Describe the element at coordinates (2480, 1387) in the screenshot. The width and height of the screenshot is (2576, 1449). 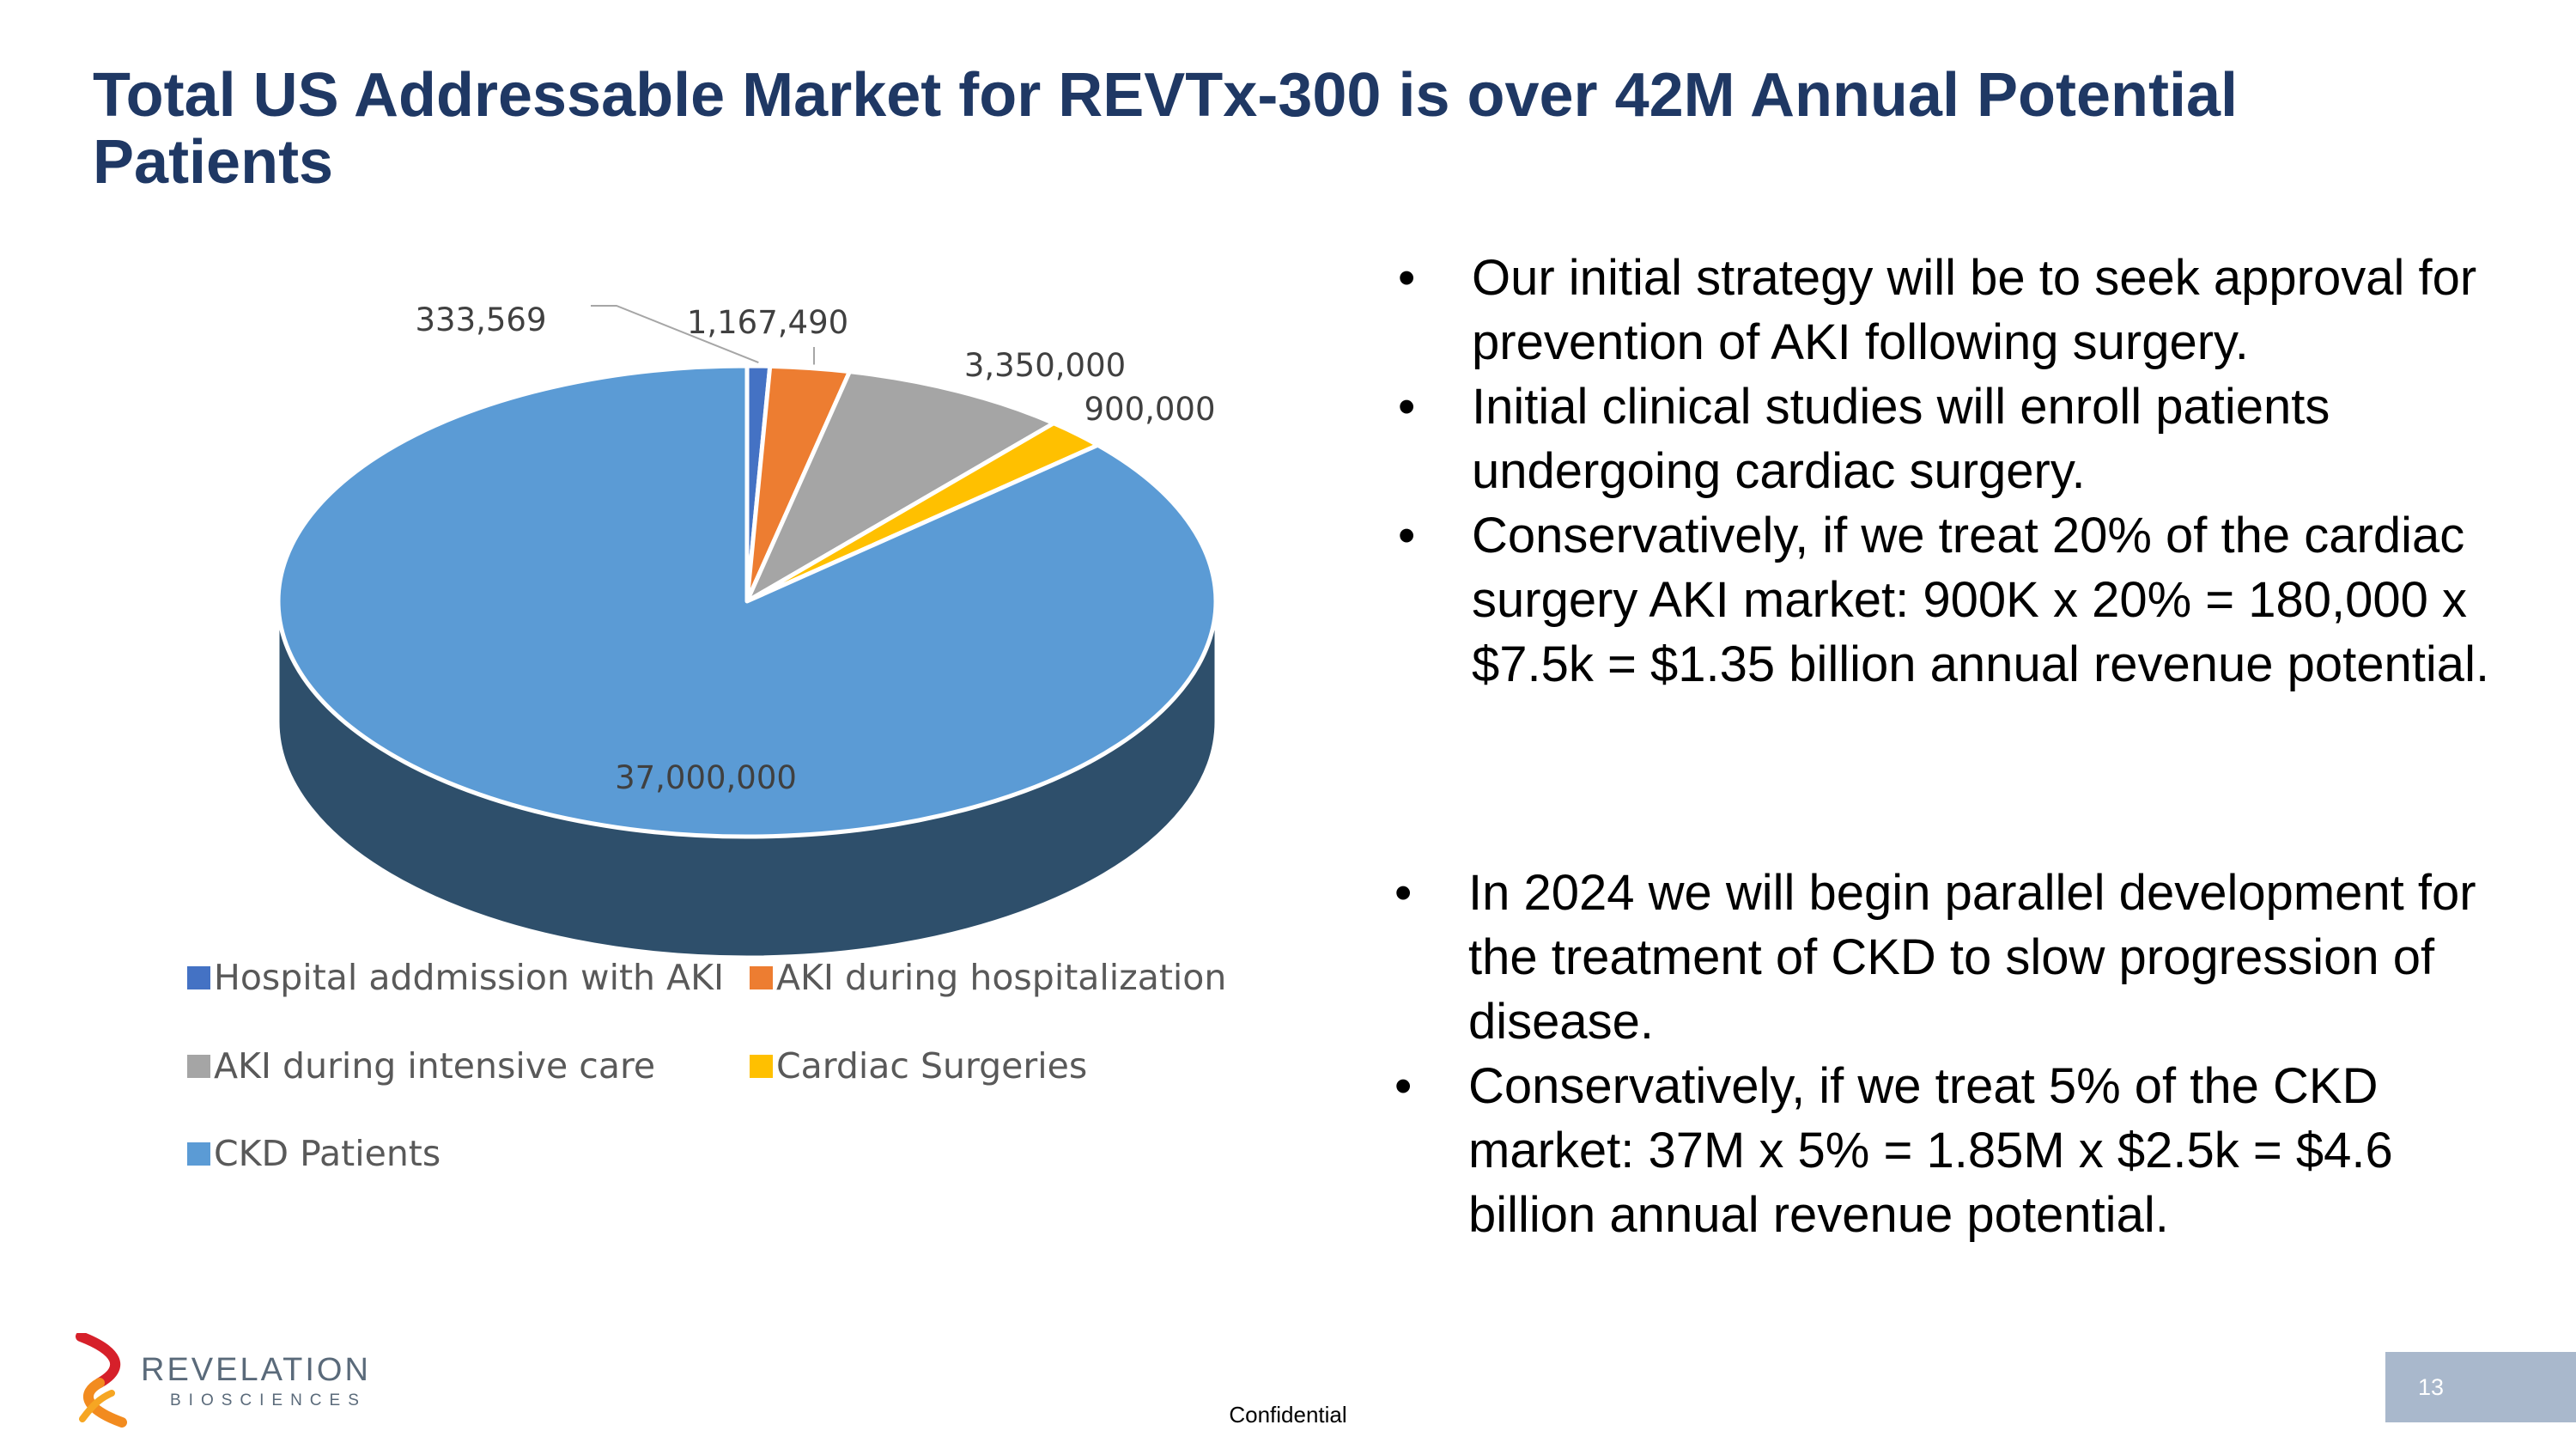
I see `page-number: 13` at that location.